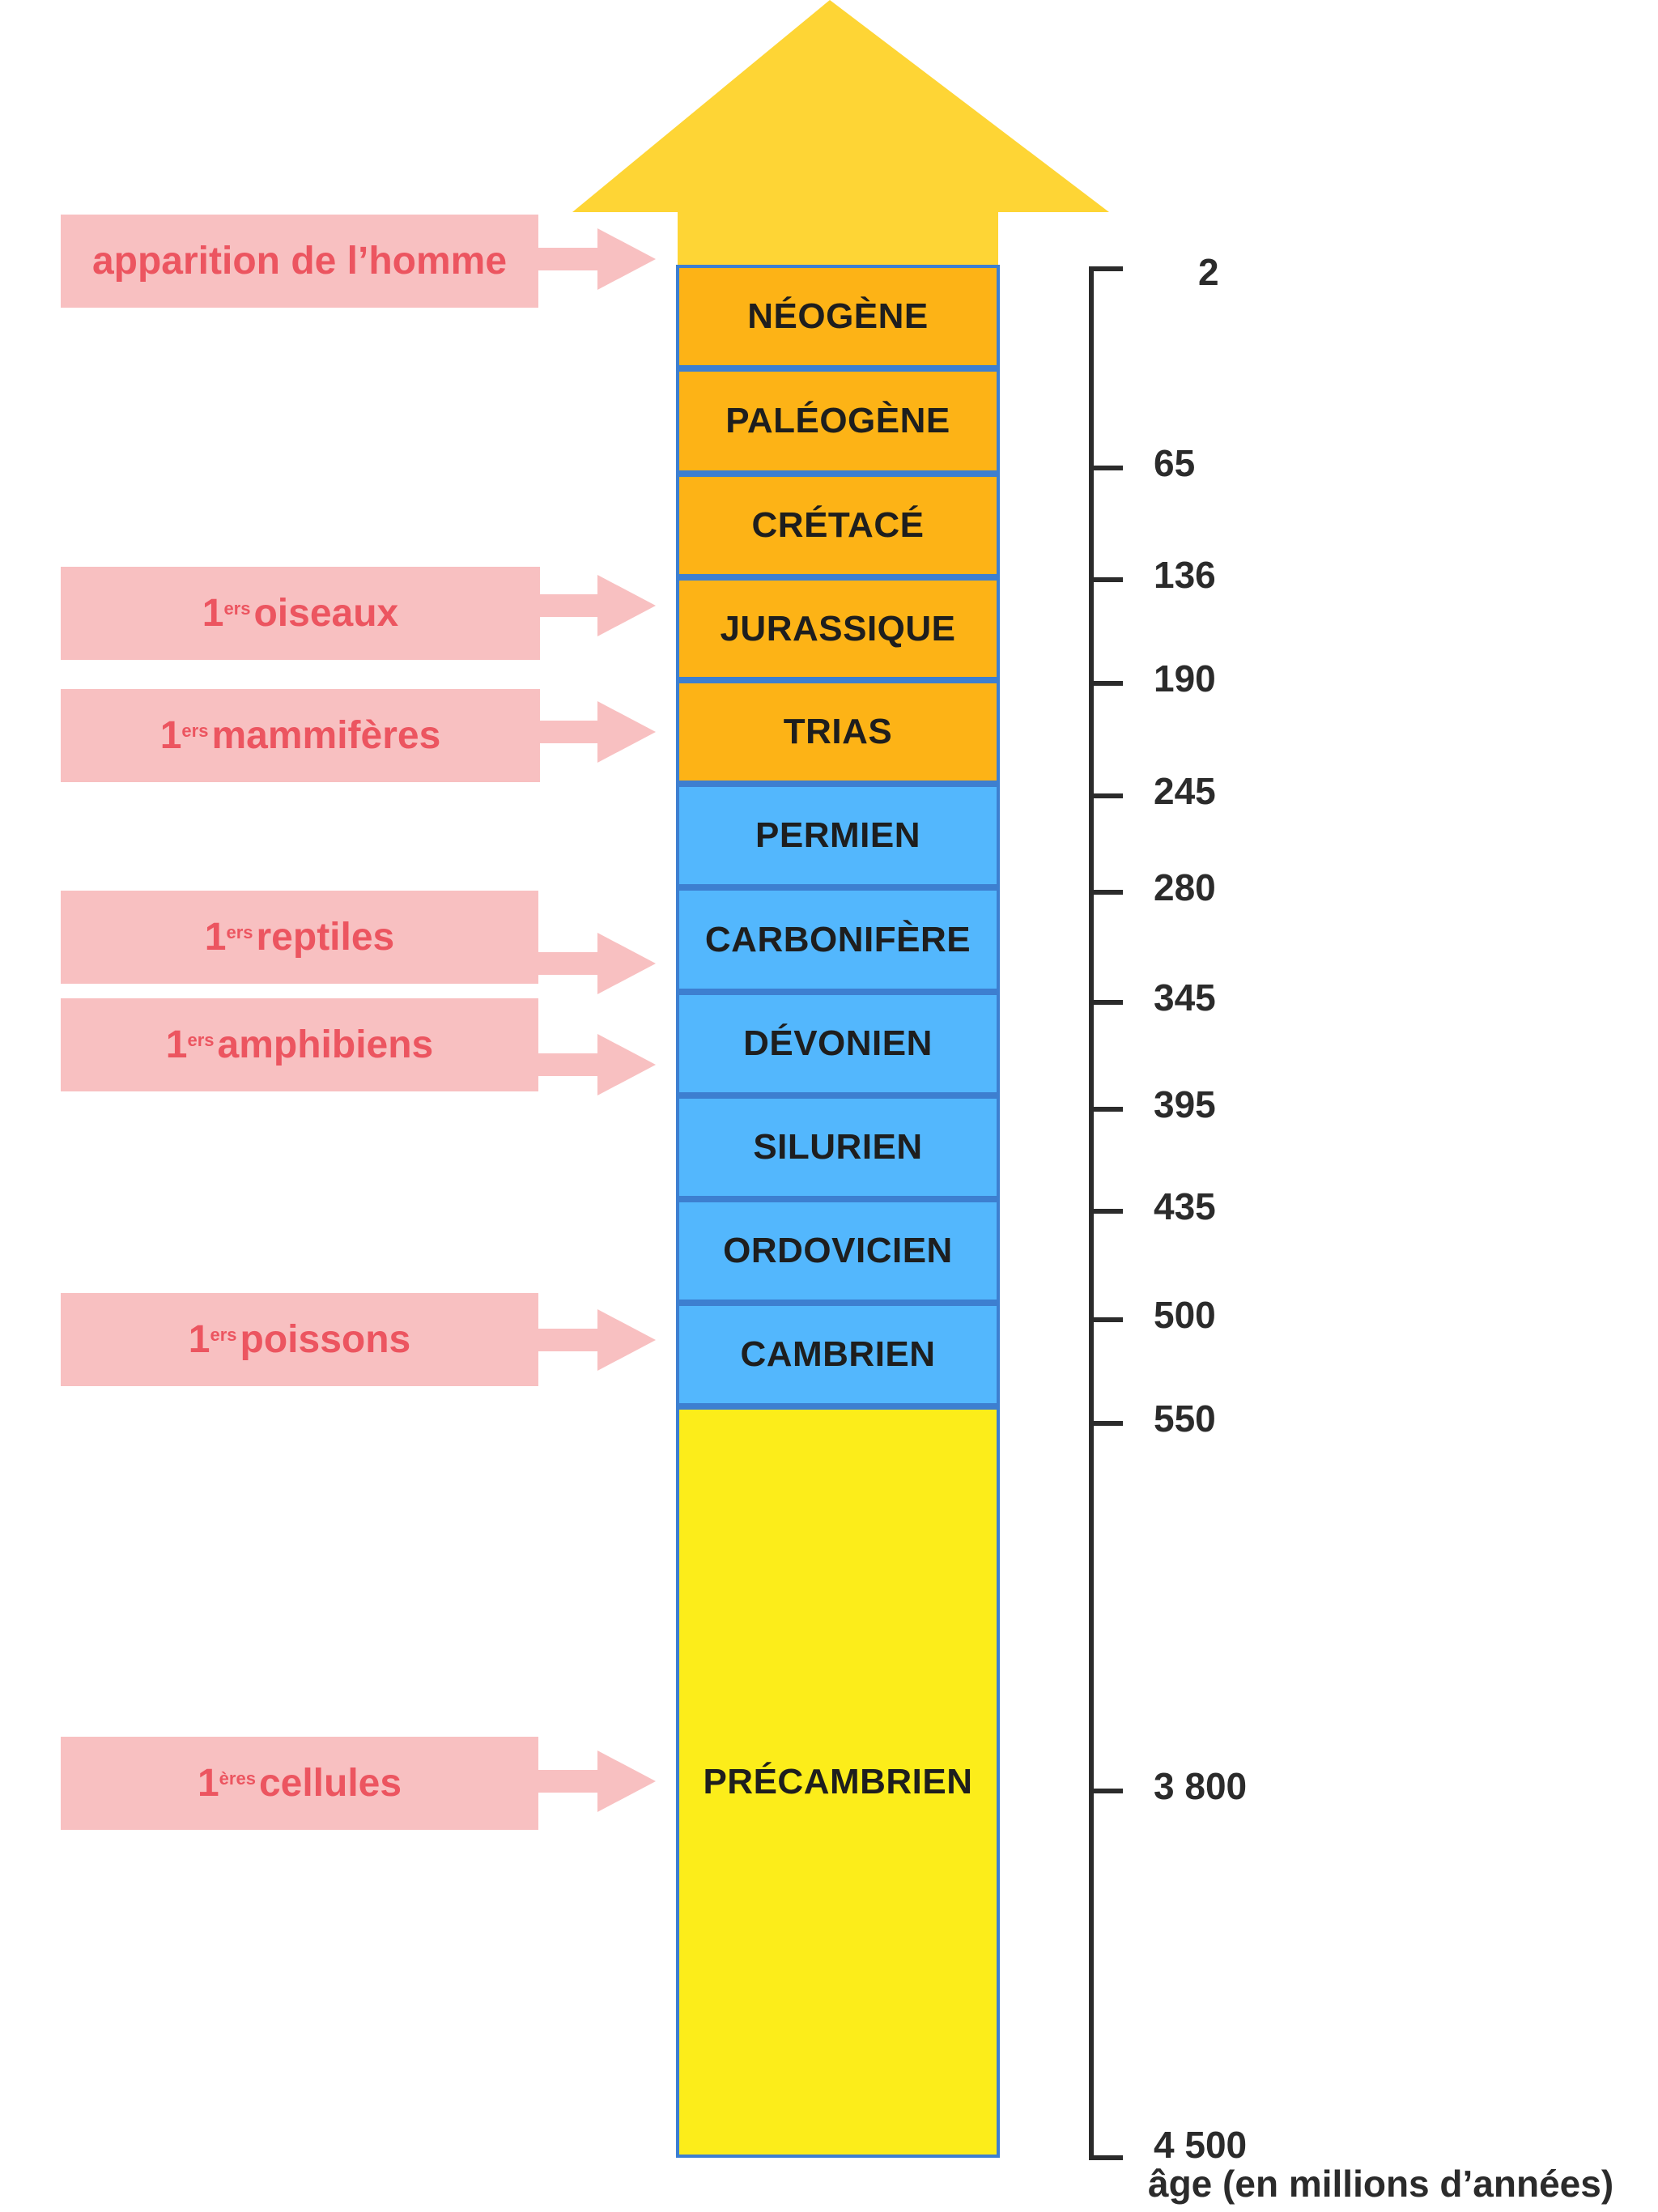  Describe the element at coordinates (838, 628) in the screenshot. I see `period-jurassique: JURASSIQUE` at that location.